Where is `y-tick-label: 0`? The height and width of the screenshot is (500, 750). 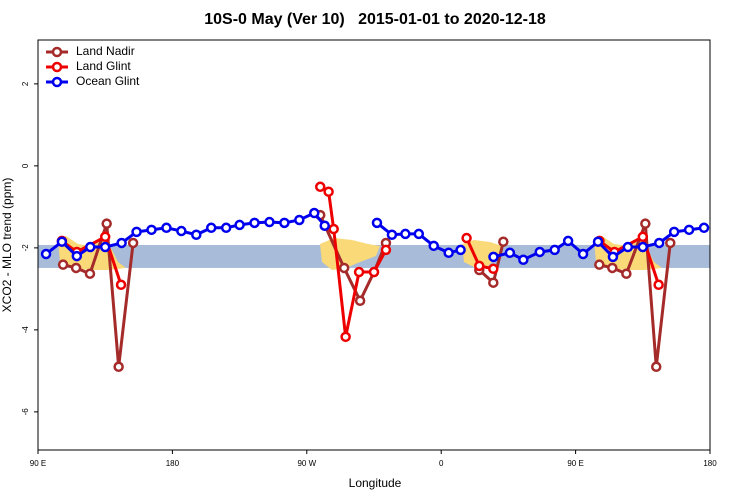
y-tick-label: 0 is located at coordinates (25, 165).